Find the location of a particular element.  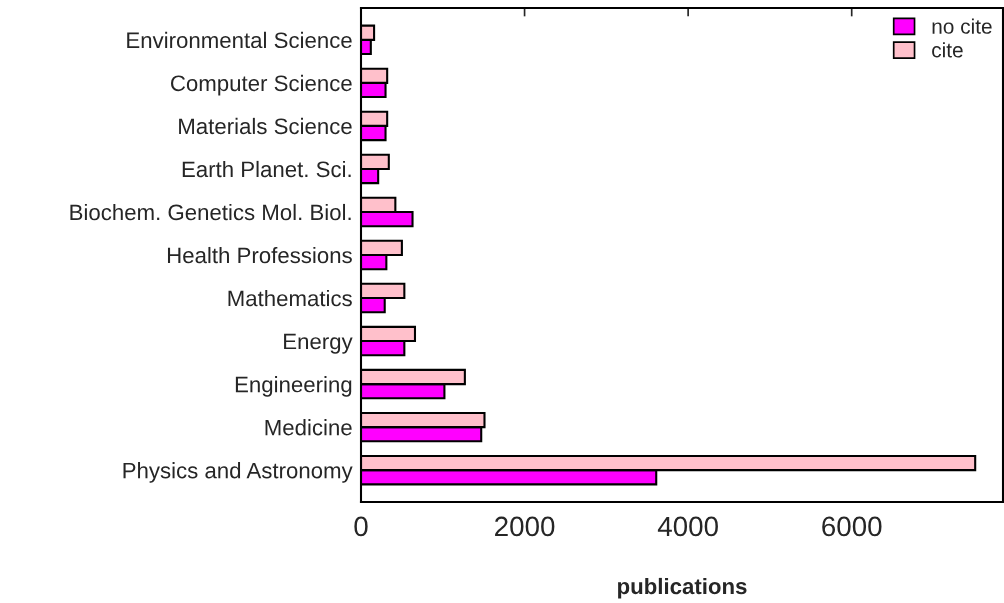

x-tick-label: 4000 is located at coordinates (687, 526).